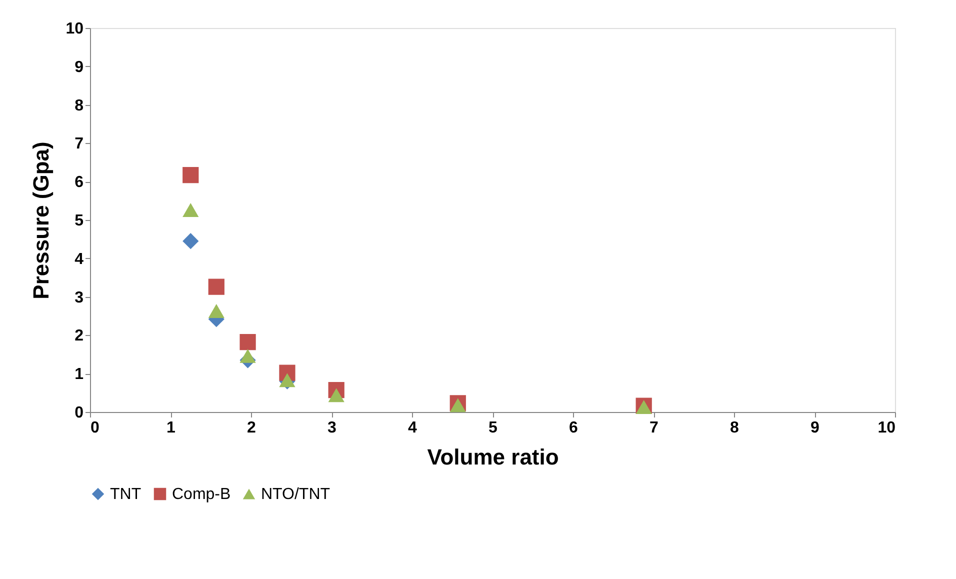  What do you see at coordinates (654, 428) in the screenshot?
I see `x-tick-label: 7` at bounding box center [654, 428].